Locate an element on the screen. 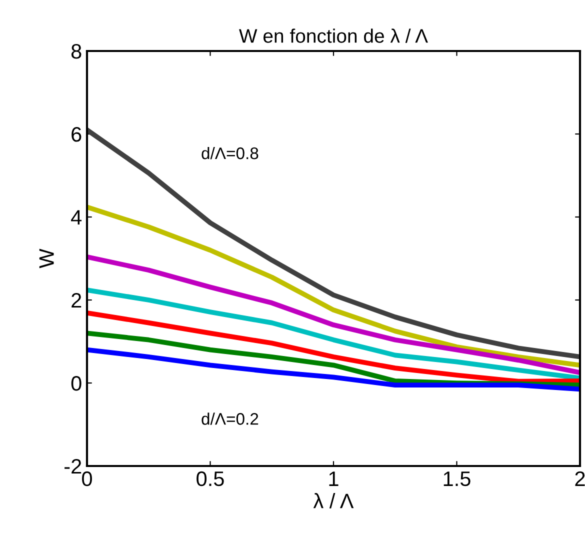 The image size is (585, 540). annotation: d/Λ=0.2 is located at coordinates (230, 418).